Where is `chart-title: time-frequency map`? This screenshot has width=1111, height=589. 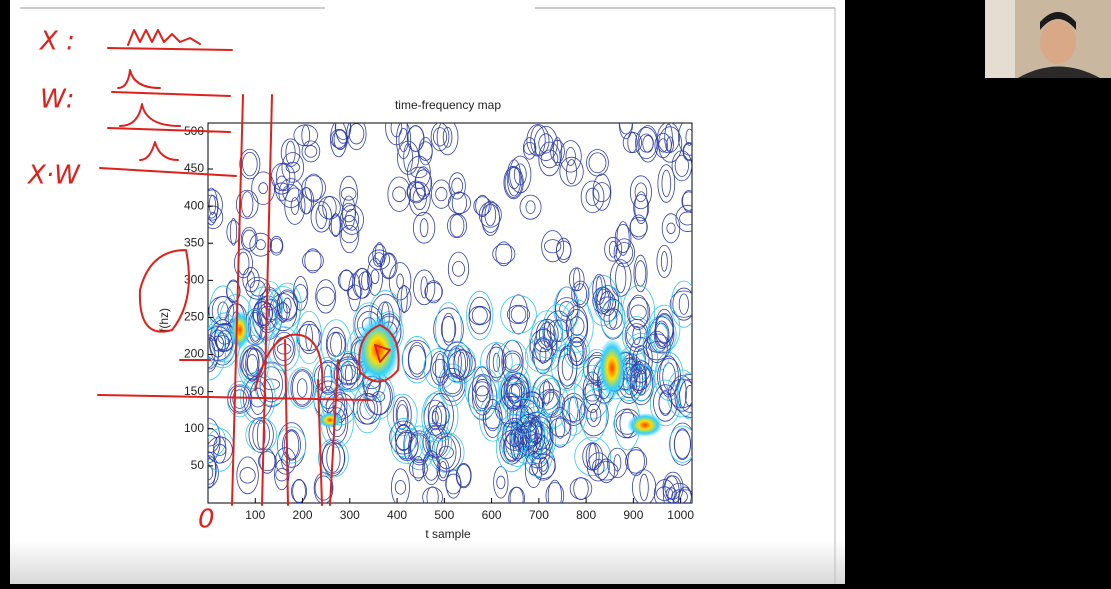 chart-title: time-frequency map is located at coordinates (448, 105).